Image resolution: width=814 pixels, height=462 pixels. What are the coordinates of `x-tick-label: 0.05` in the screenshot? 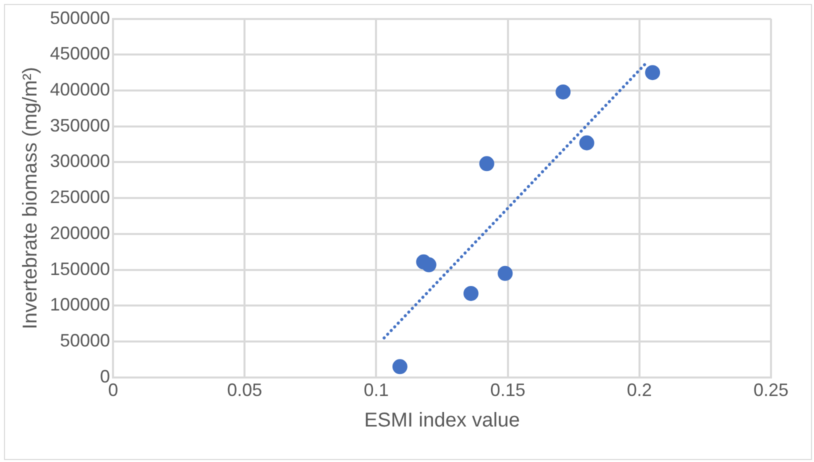 It's located at (244, 390).